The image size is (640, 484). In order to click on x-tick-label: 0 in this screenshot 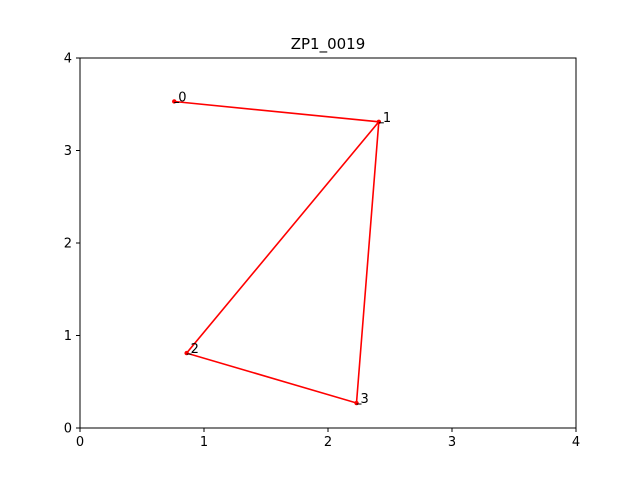, I will do `click(80, 442)`.